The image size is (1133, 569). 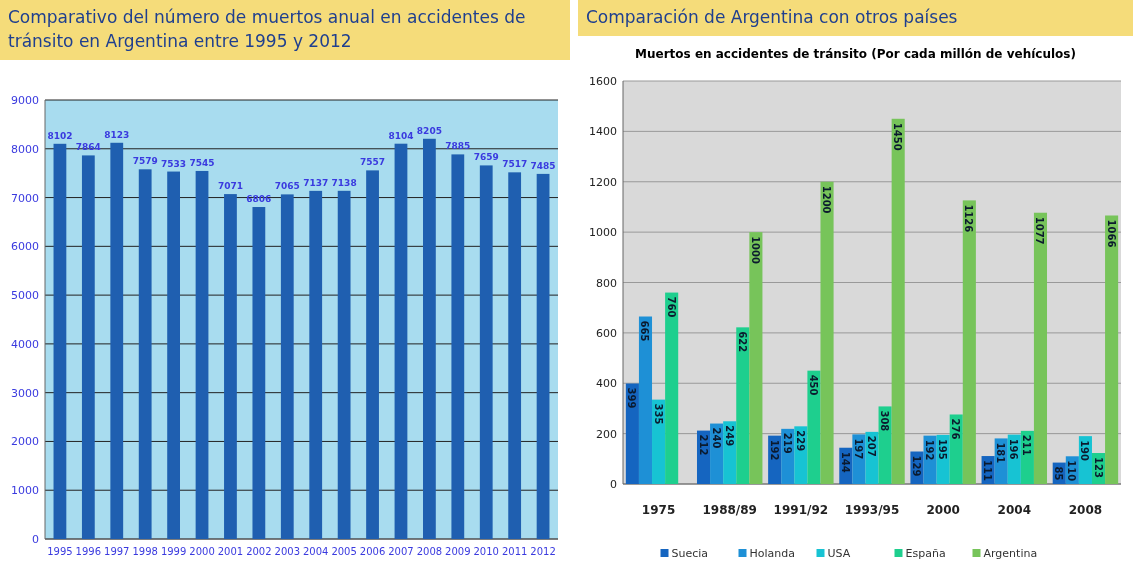 What do you see at coordinates (703, 445) in the screenshot?
I see `data-label: 212` at bounding box center [703, 445].